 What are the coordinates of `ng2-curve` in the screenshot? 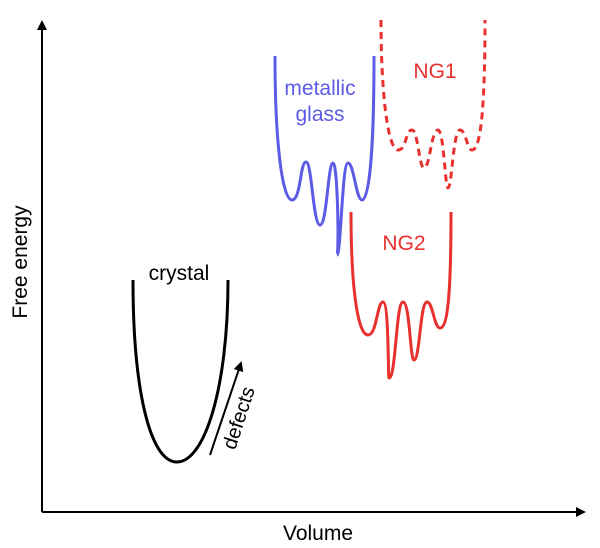 It's located at (401, 295).